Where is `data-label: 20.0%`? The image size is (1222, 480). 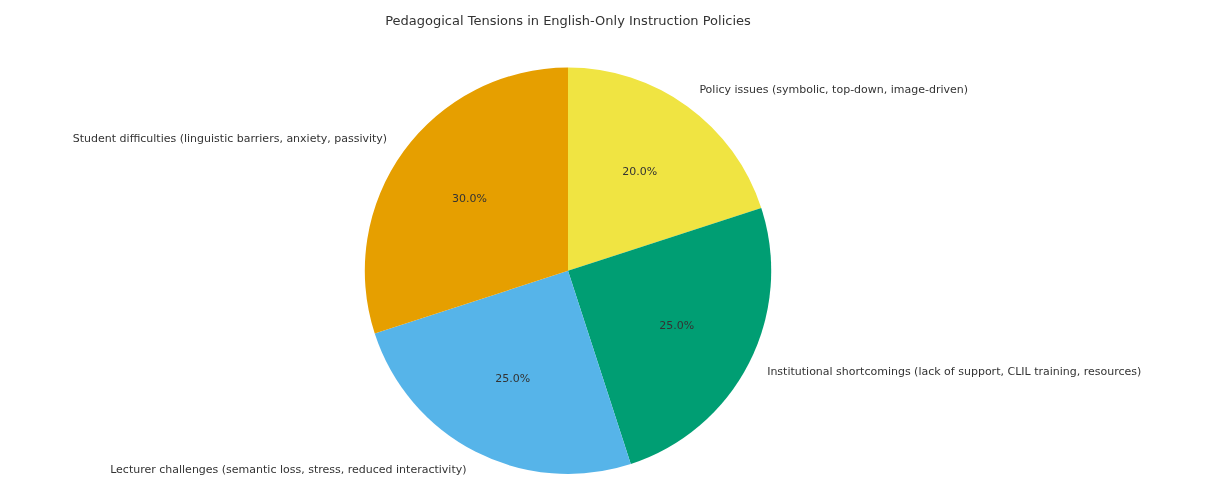 data-label: 20.0% is located at coordinates (640, 172).